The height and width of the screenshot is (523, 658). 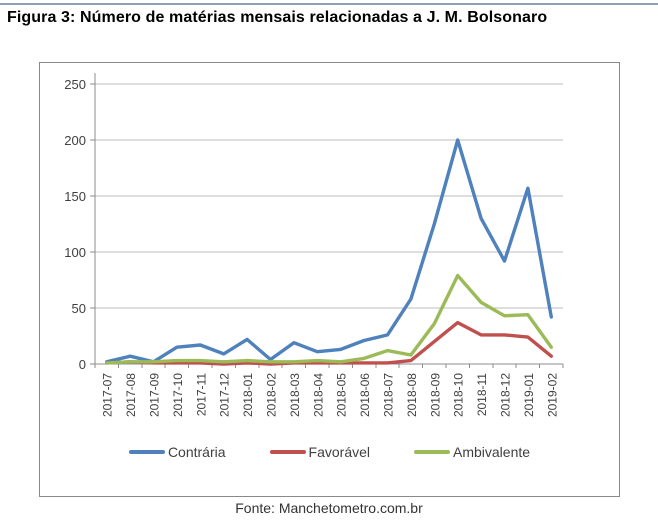 What do you see at coordinates (75, 196) in the screenshot?
I see `y-tick-label: 150` at bounding box center [75, 196].